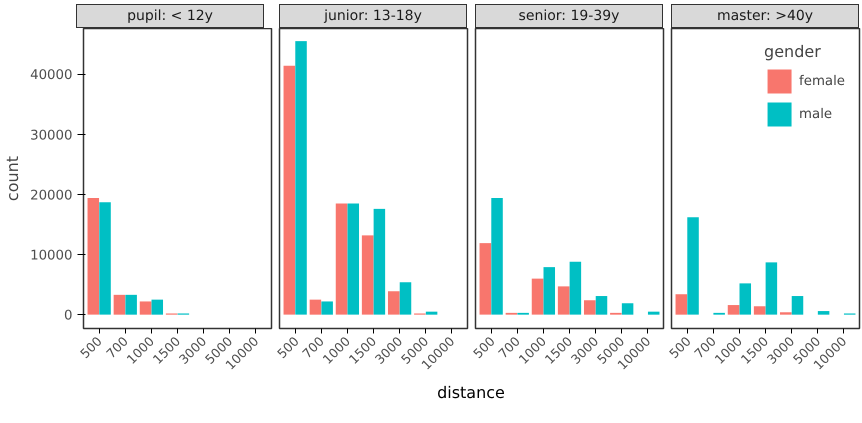 Image resolution: width=862 pixels, height=423 pixels. Describe the element at coordinates (815, 115) in the screenshot. I see `legend-label: male` at that location.